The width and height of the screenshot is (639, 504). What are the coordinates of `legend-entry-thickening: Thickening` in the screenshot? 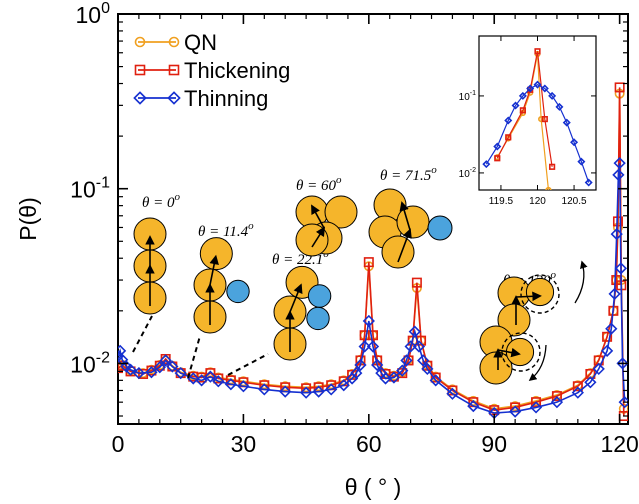 It's located at (212, 70).